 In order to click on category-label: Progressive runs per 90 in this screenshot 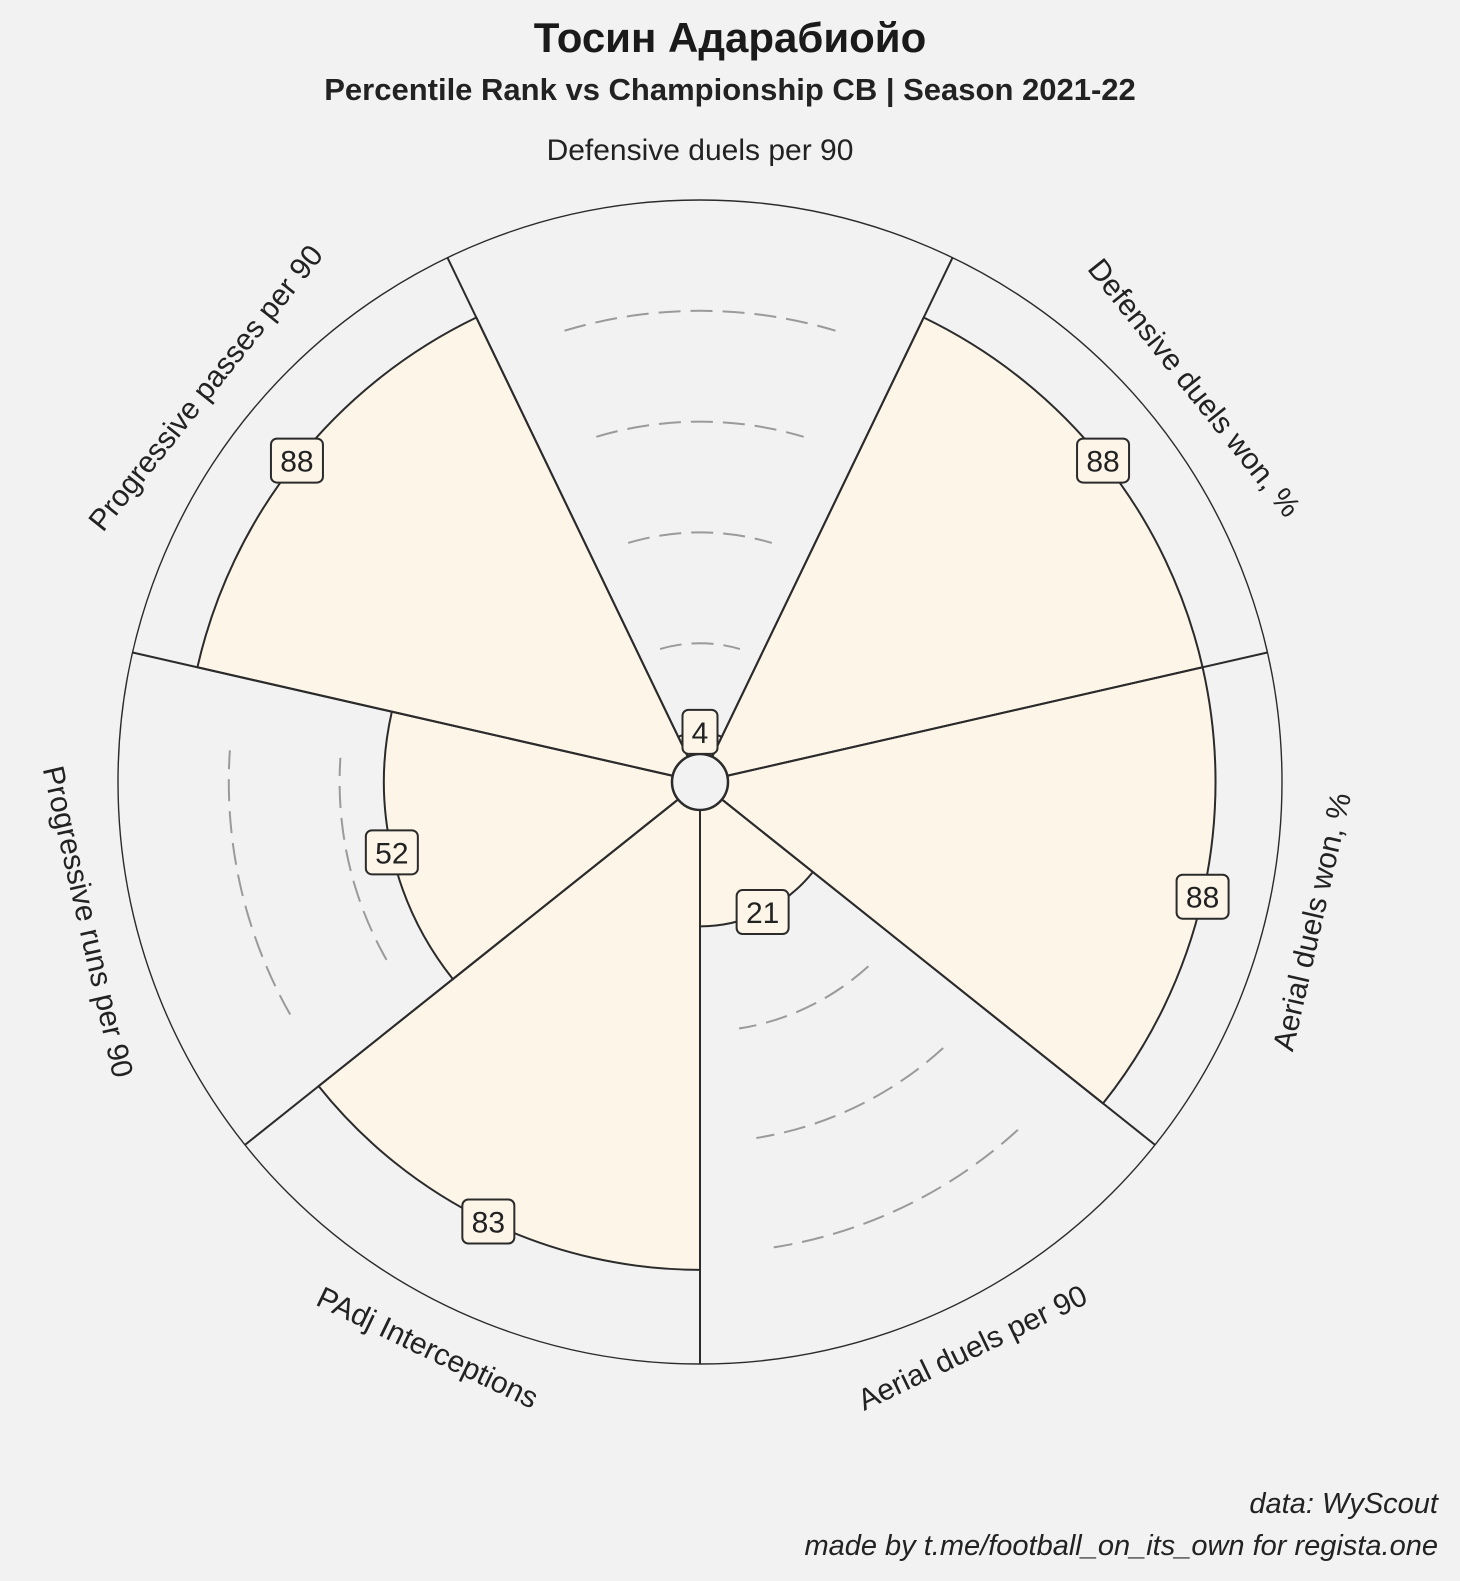, I will do `click(87, 922)`.